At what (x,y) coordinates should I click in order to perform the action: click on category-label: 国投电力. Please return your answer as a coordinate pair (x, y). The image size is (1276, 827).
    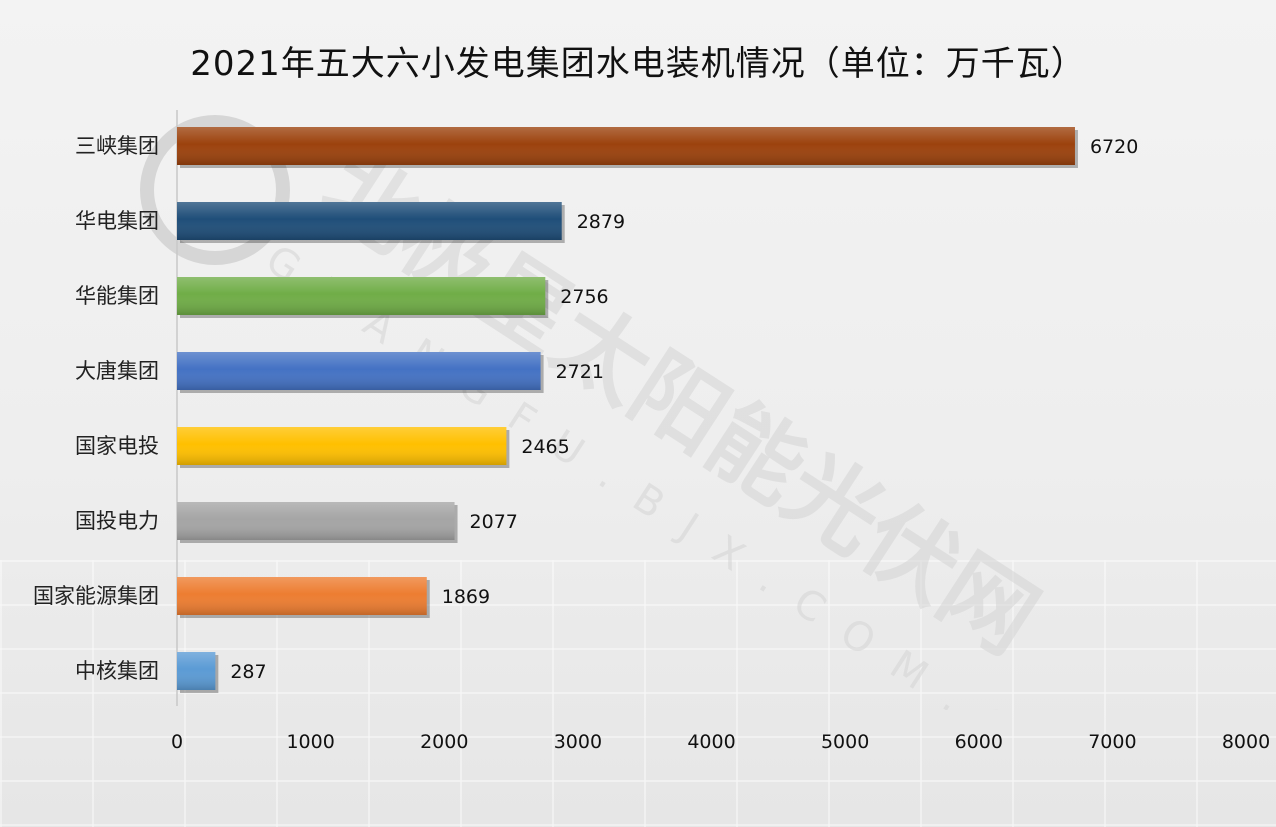
    Looking at the image, I should click on (117, 521).